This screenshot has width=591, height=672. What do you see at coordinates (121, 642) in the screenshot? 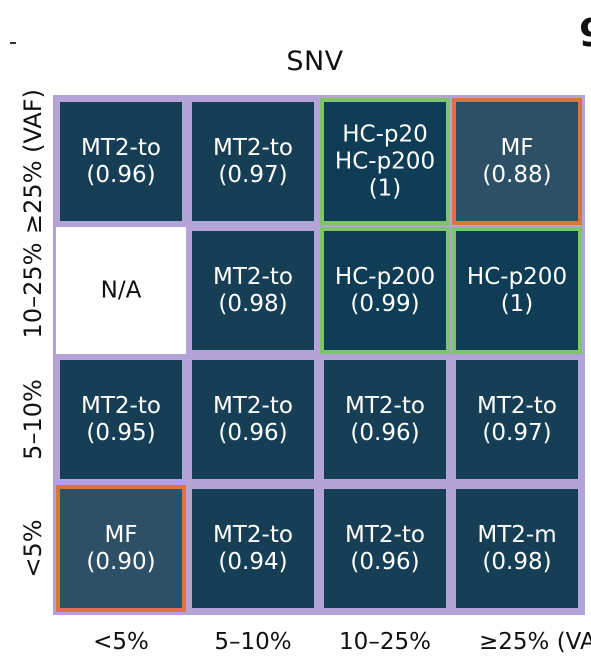
I see `x-tick-label: <5%` at bounding box center [121, 642].